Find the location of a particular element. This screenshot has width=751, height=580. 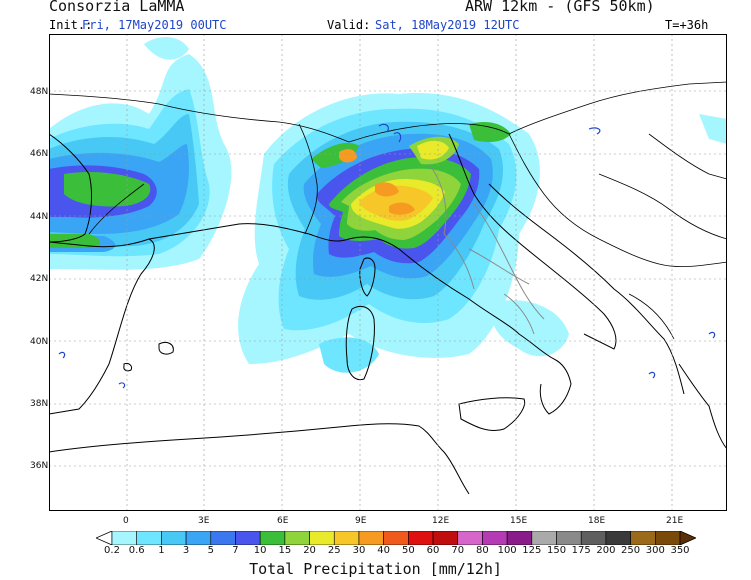

lon-label: 18E is located at coordinates (597, 521).